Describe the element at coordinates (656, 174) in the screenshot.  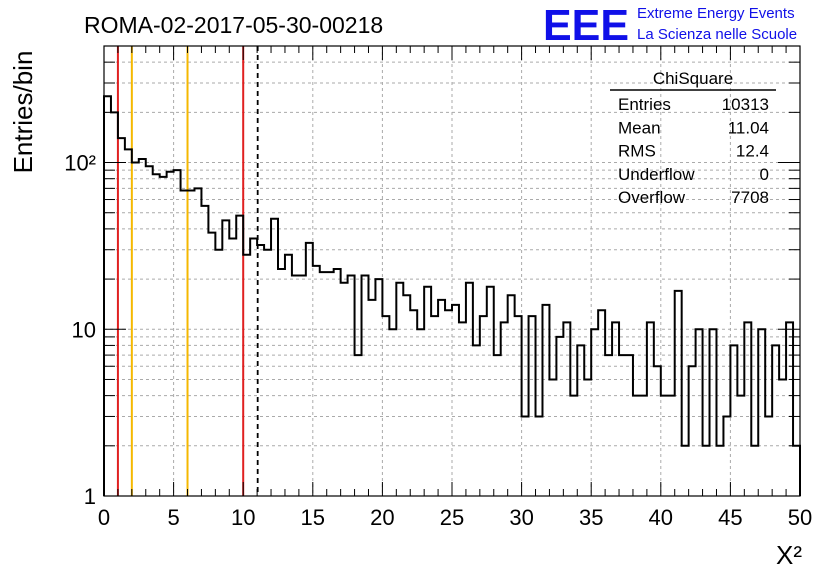
I see `stats-label: Underflow` at that location.